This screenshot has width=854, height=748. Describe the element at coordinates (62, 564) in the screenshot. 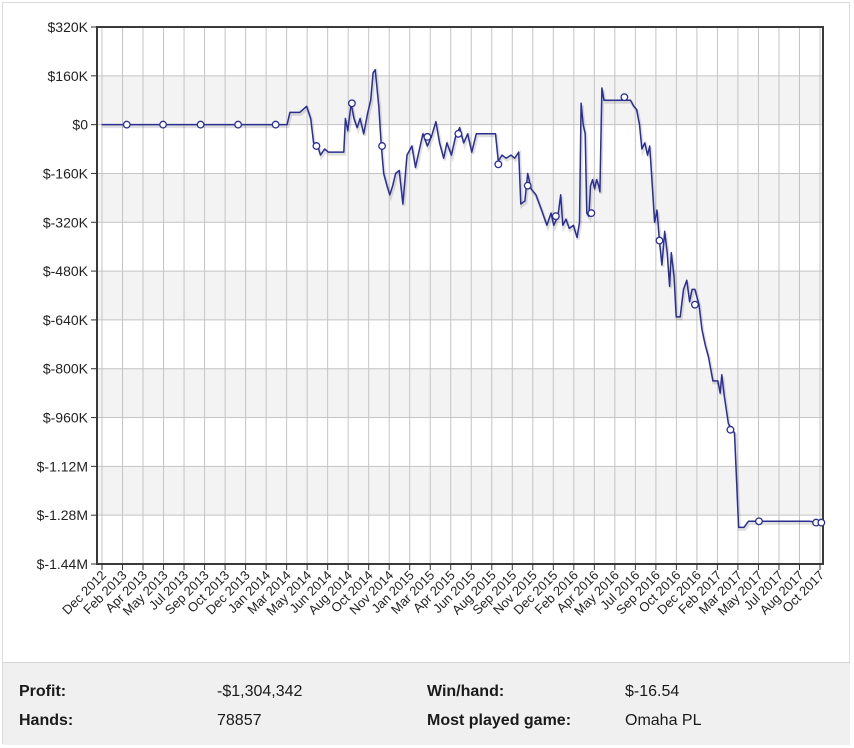

I see `y-tick-label: $-1.44M` at that location.